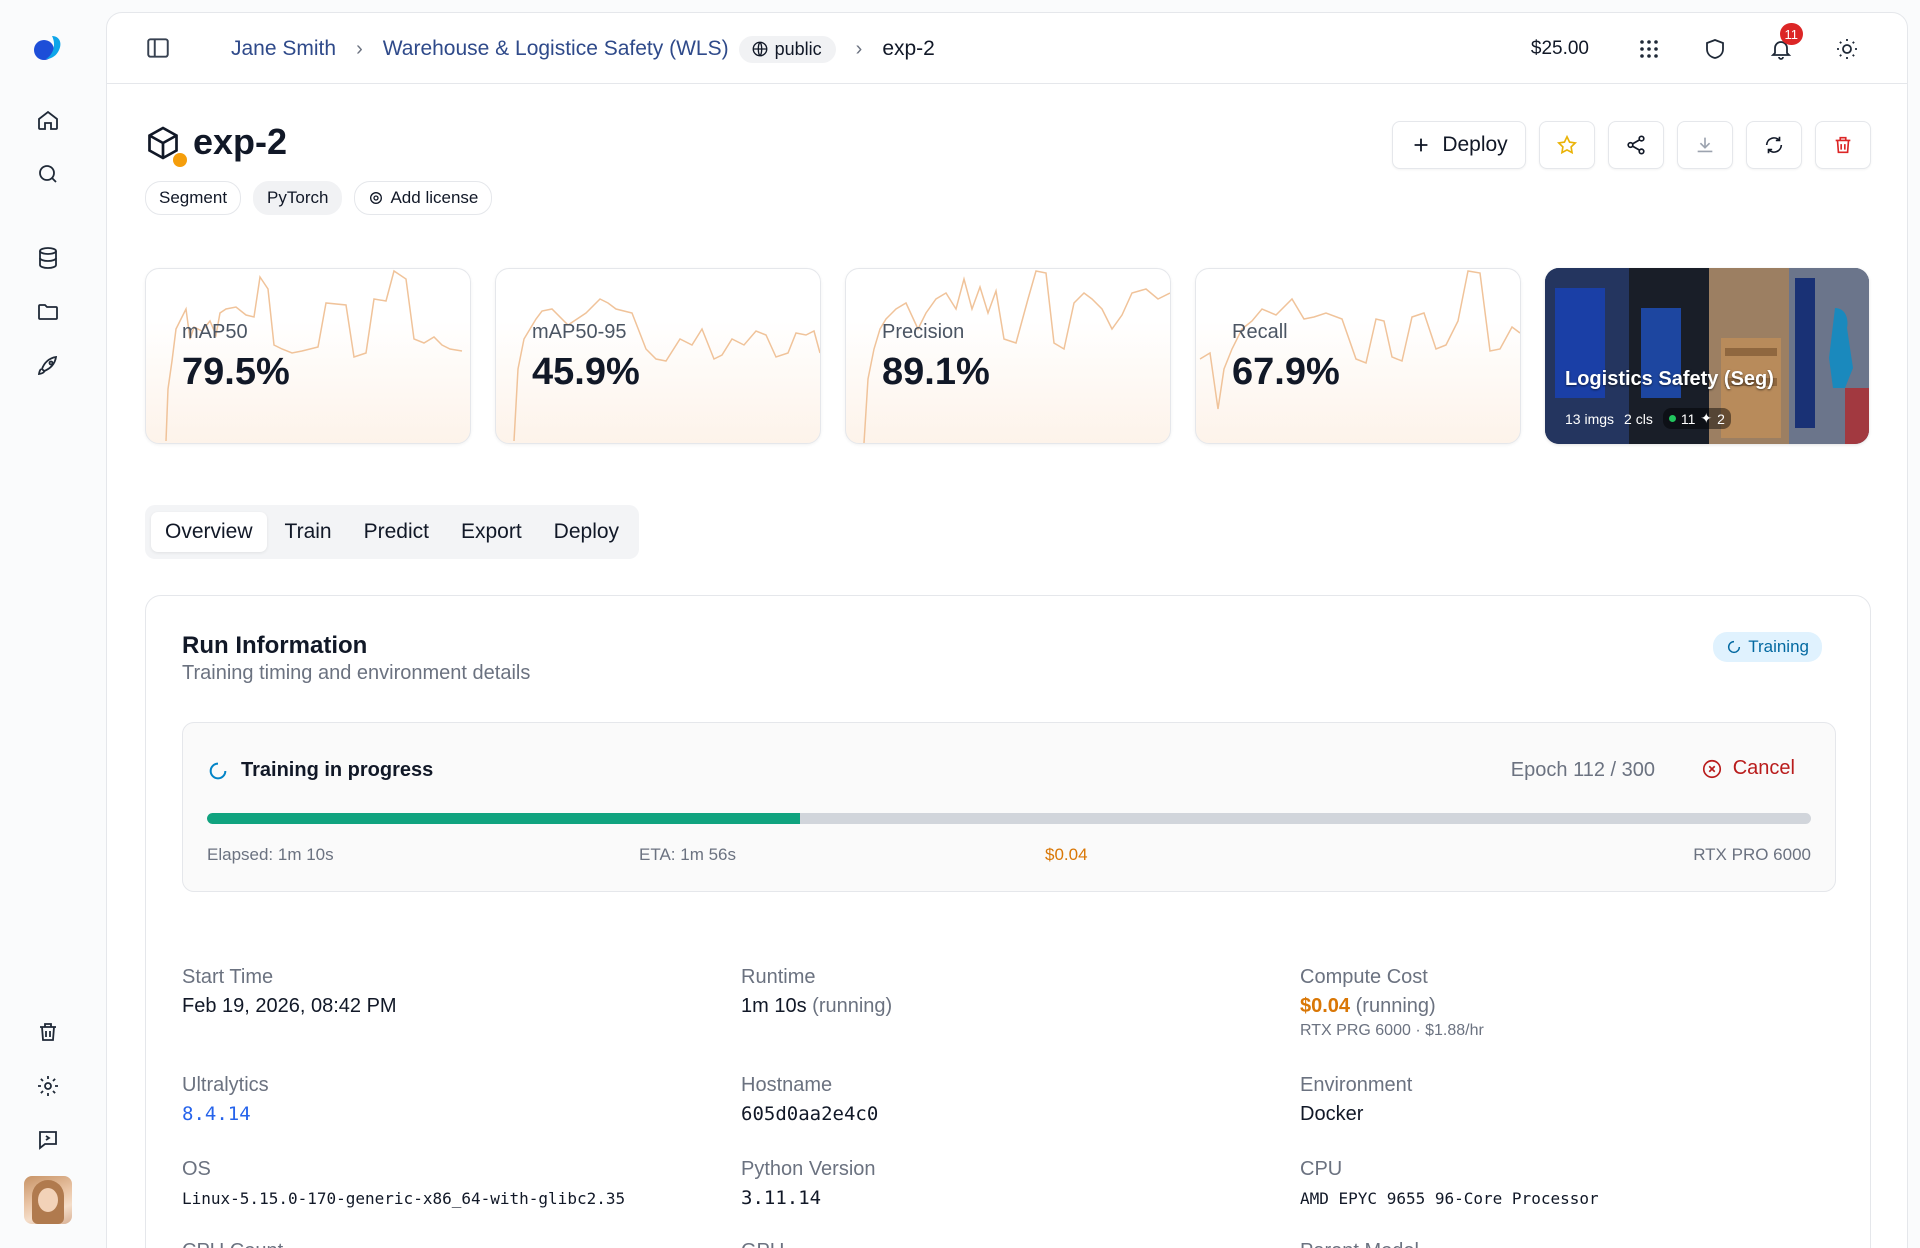 This screenshot has width=1920, height=1248. I want to click on field-label: CPU Count, so click(232, 1244).